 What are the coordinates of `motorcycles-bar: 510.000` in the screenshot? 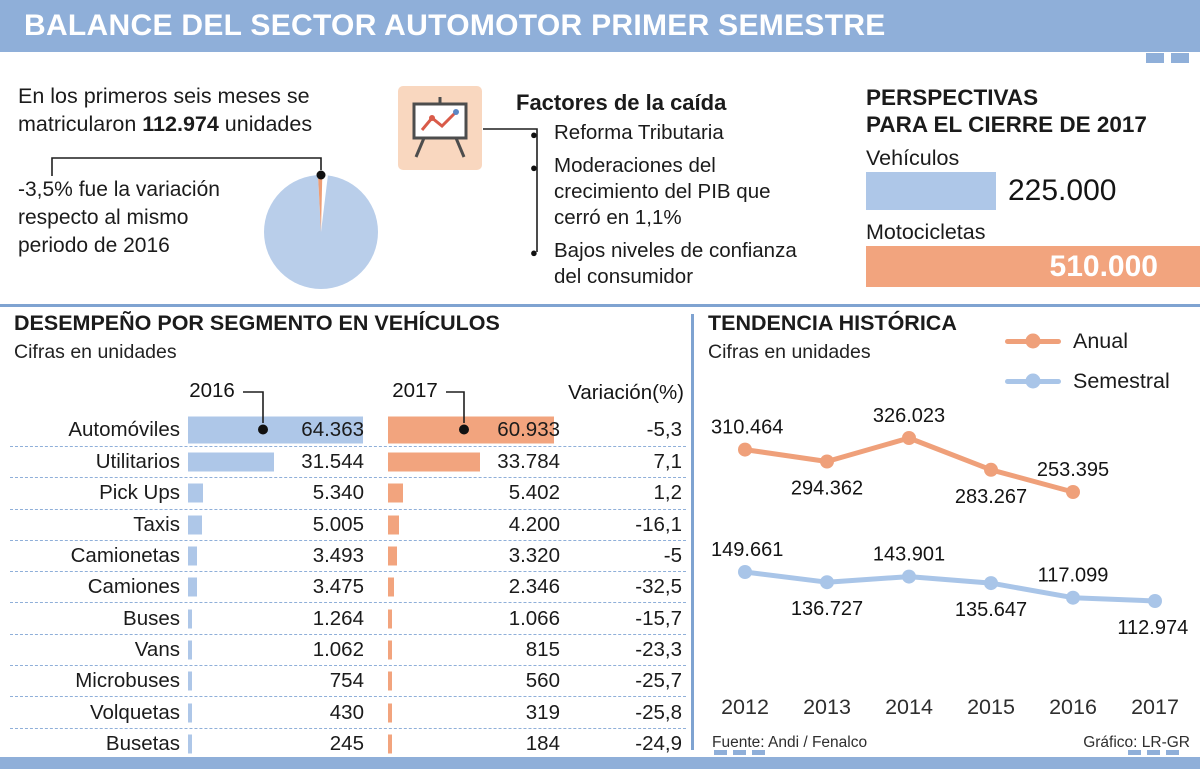 It's located at (1033, 266).